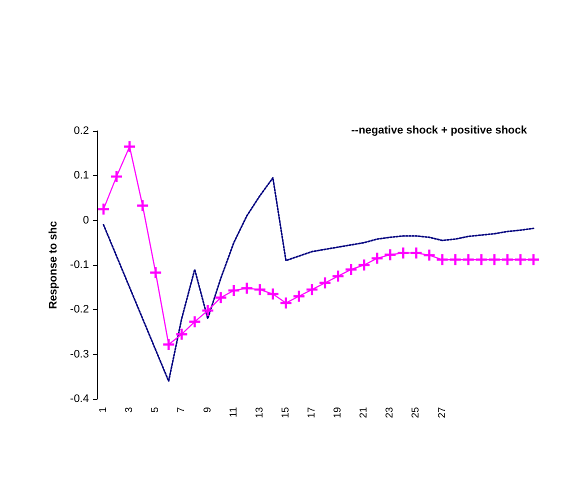 The image size is (565, 504). I want to click on x-tick-label: 19, so click(338, 412).